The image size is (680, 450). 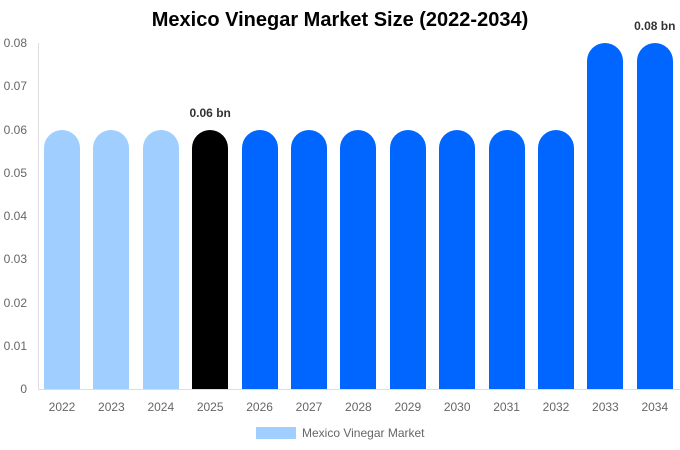 I want to click on bar-2027, so click(x=309, y=259).